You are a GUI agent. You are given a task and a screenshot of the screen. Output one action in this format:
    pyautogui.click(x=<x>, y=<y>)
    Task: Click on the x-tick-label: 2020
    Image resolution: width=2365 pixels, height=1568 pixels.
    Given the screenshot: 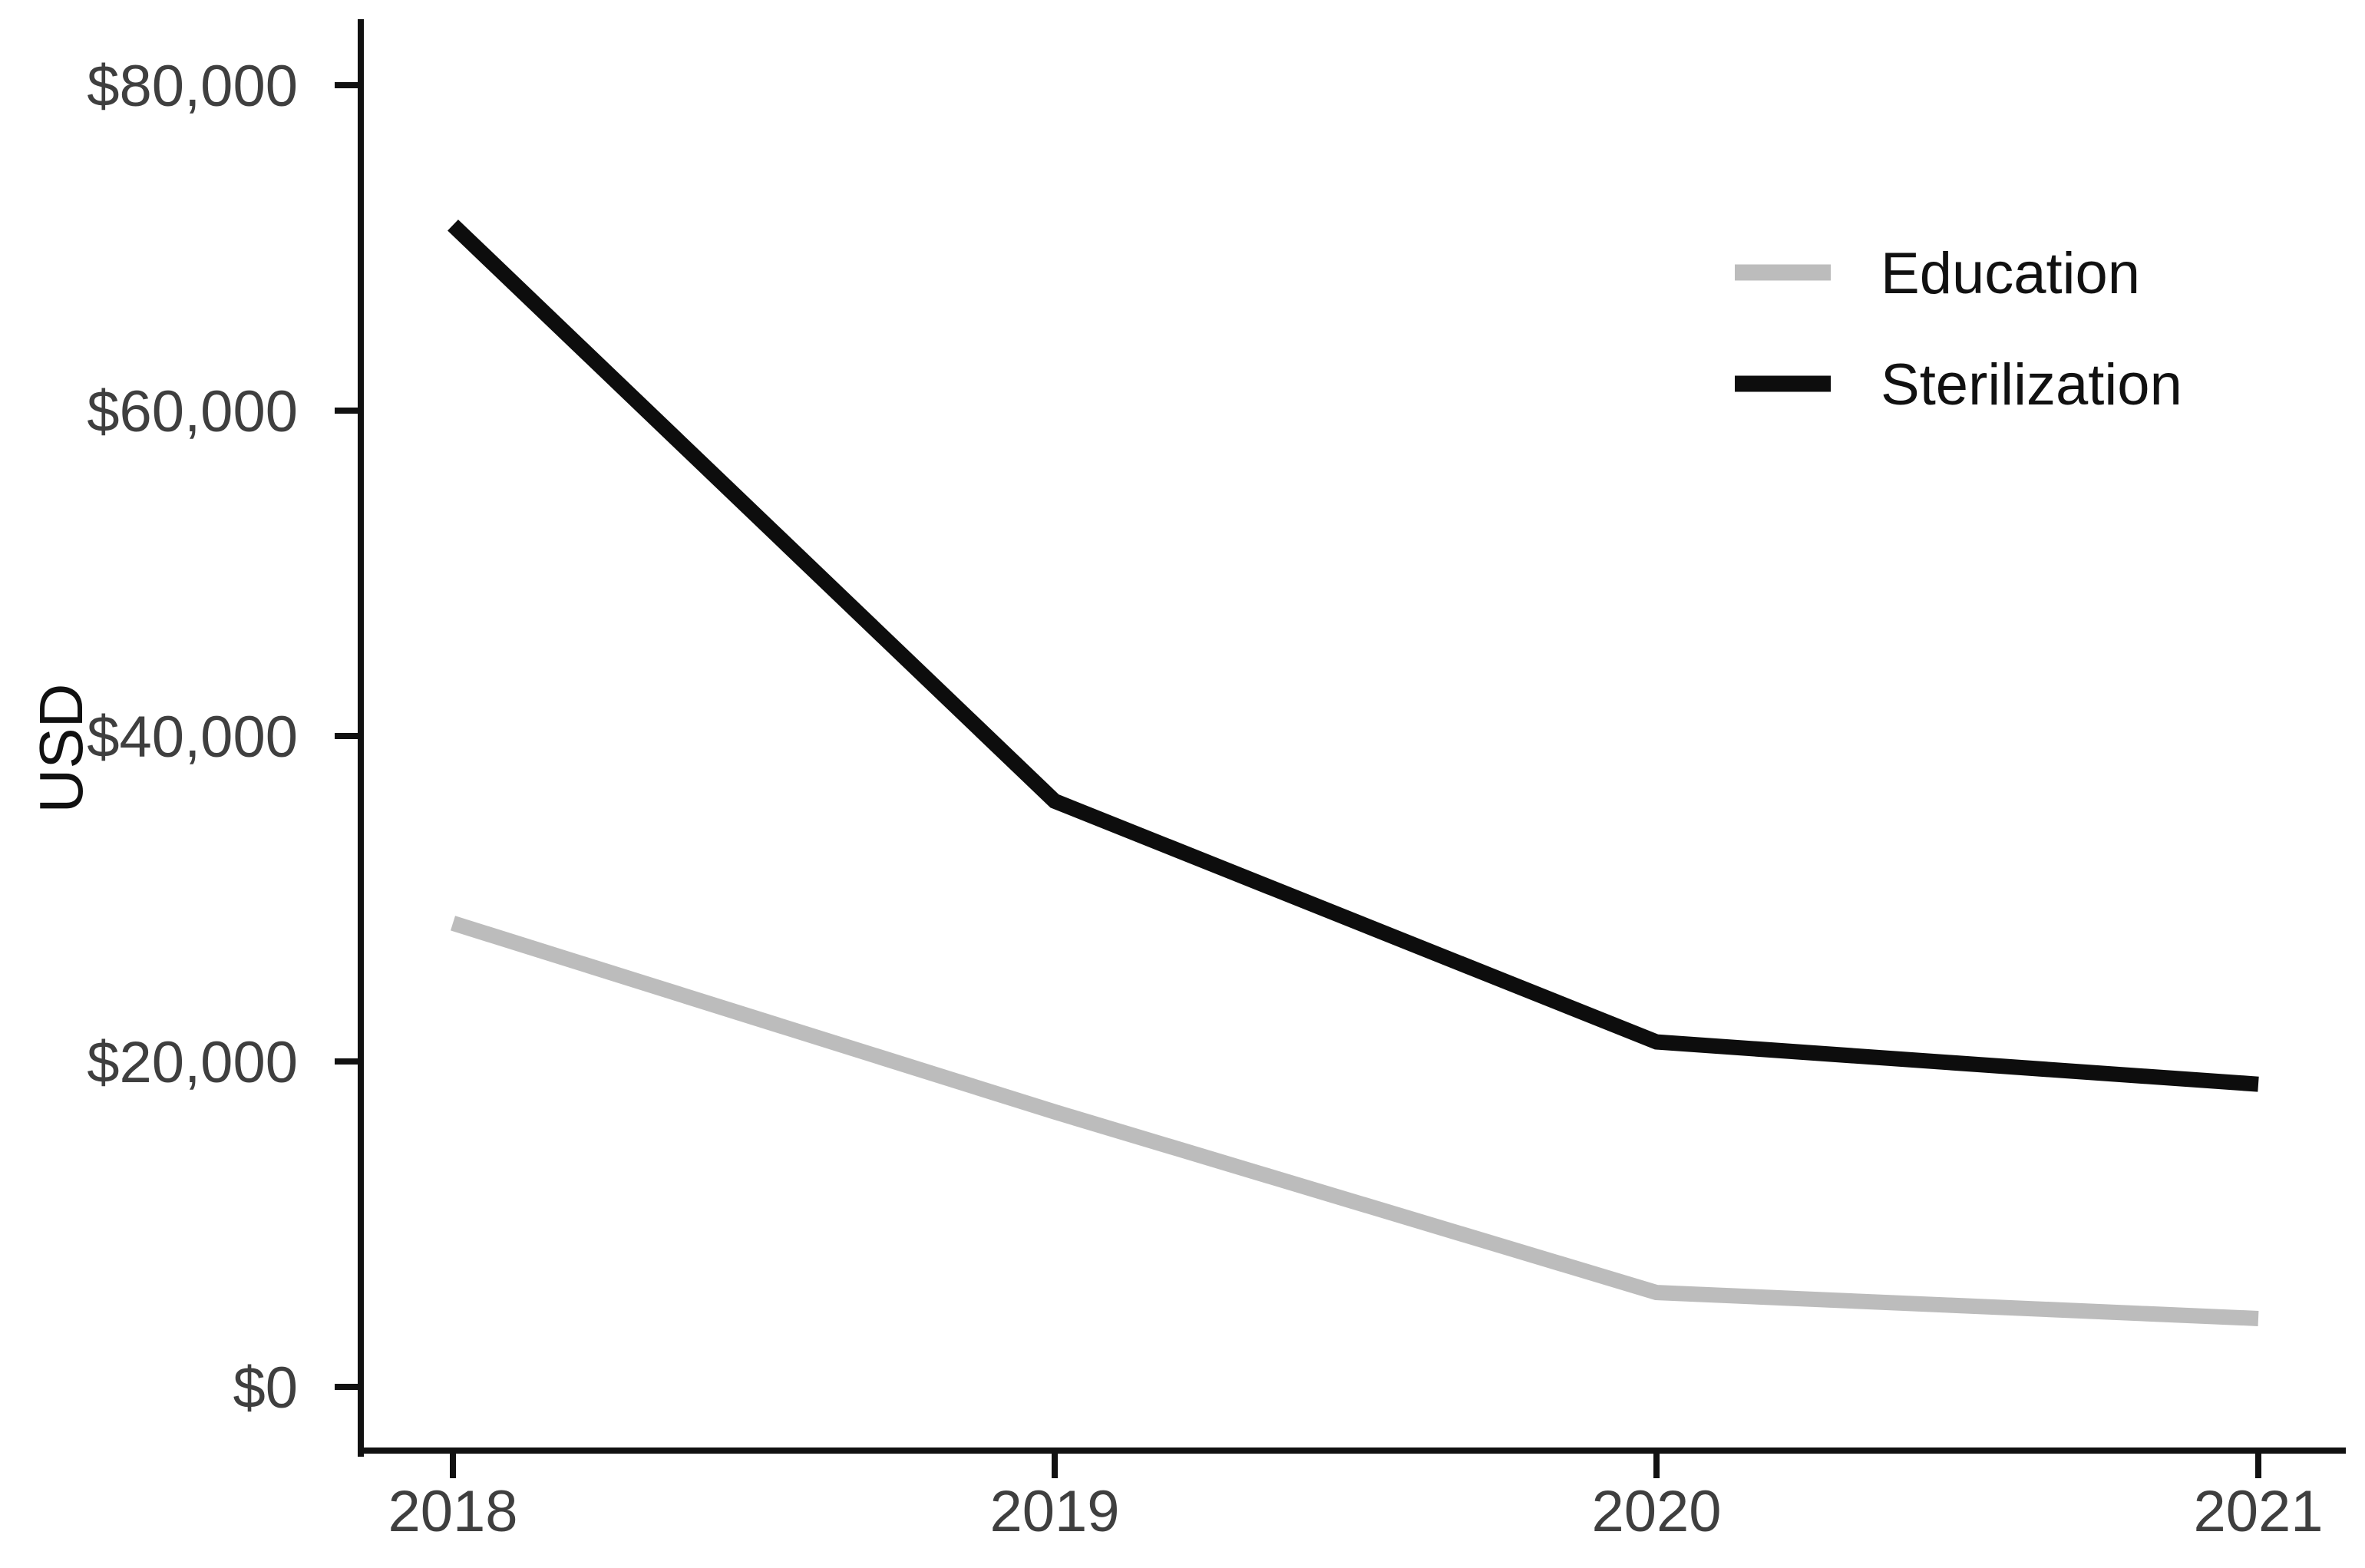 What is the action you would take?
    pyautogui.click(x=1656, y=1511)
    